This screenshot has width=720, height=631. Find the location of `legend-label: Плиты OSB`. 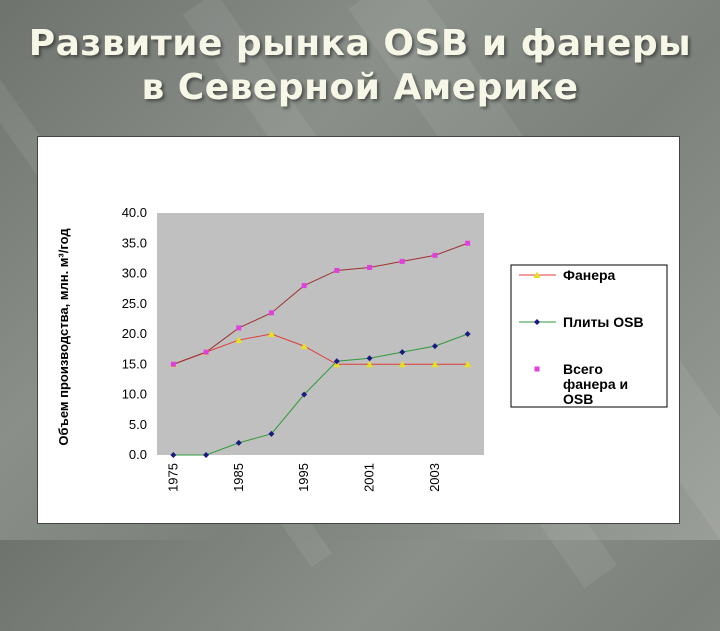

legend-label: Плиты OSB is located at coordinates (603, 322).